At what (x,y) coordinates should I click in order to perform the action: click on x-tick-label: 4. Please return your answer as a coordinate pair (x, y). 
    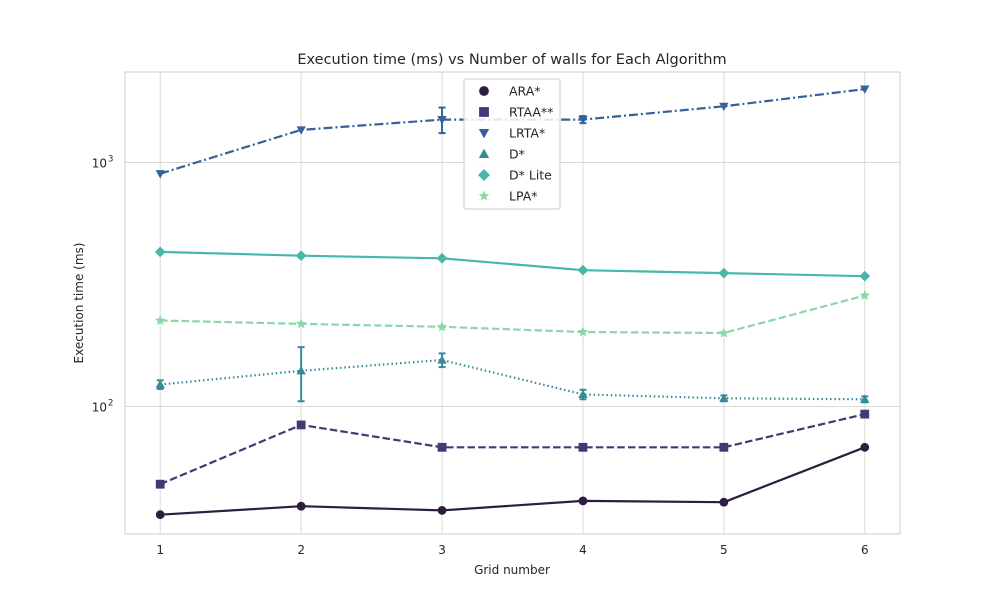
    Looking at the image, I should click on (583, 550).